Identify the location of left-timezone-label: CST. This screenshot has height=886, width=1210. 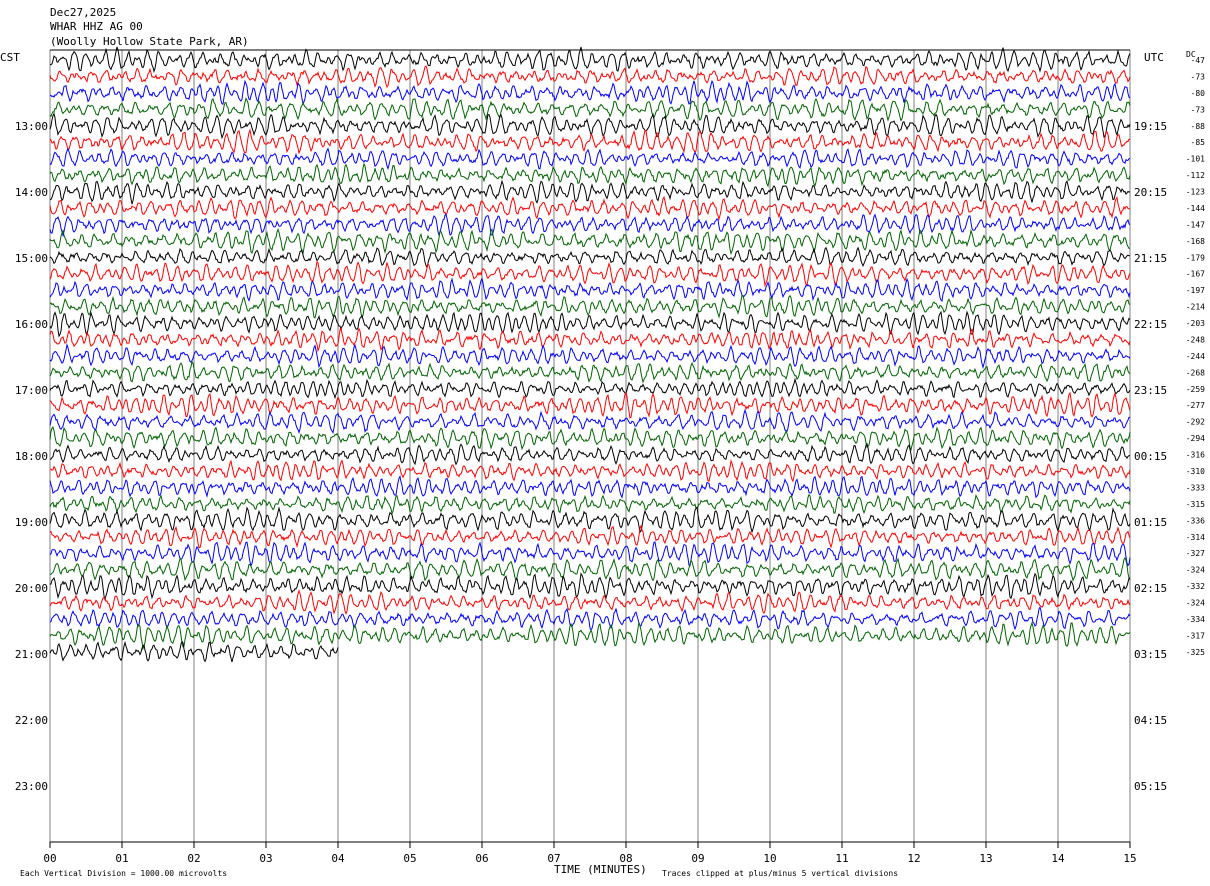
(10, 57).